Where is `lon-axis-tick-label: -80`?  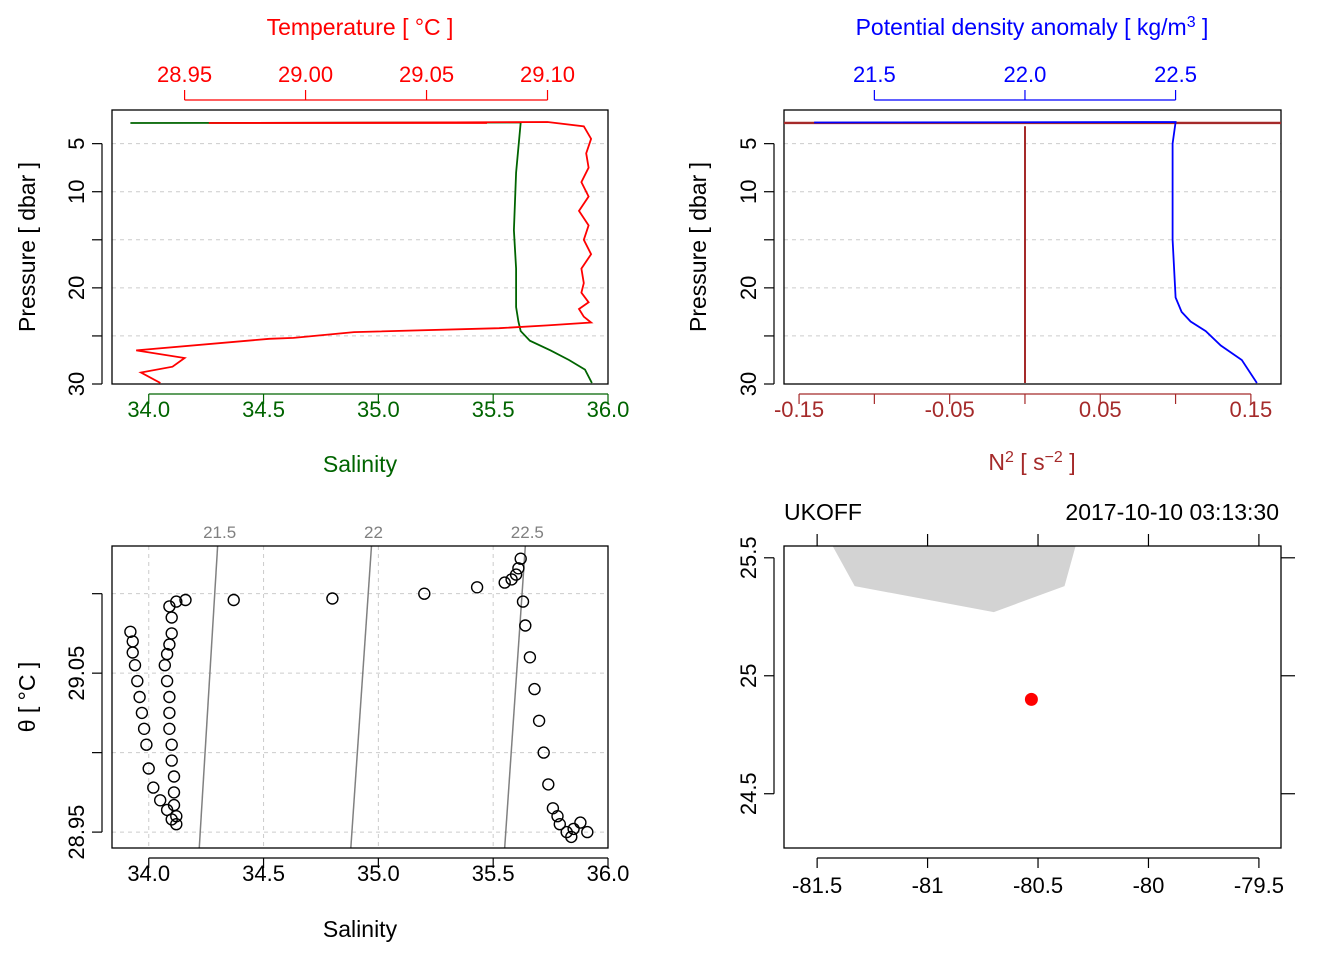
lon-axis-tick-label: -80 is located at coordinates (1149, 885).